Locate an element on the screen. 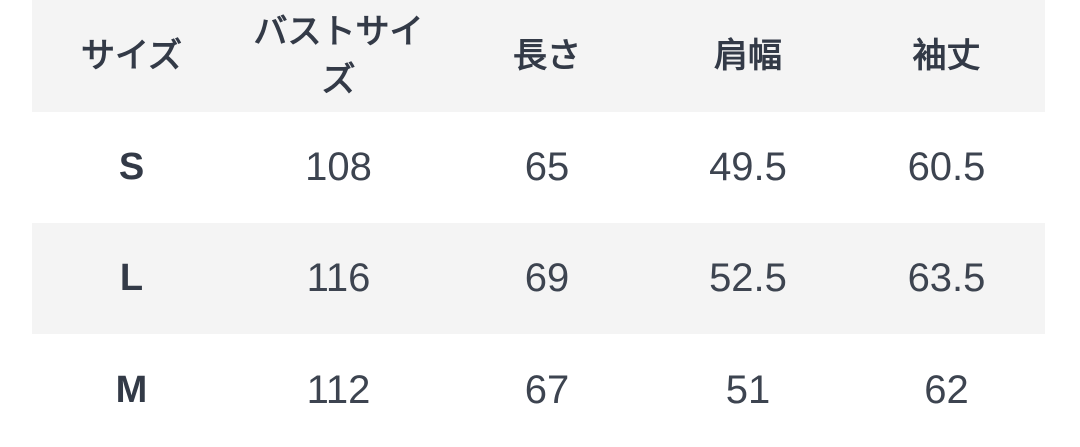 The width and height of the screenshot is (1080, 447). column-header-sleeve: 袖丈 is located at coordinates (946, 56).